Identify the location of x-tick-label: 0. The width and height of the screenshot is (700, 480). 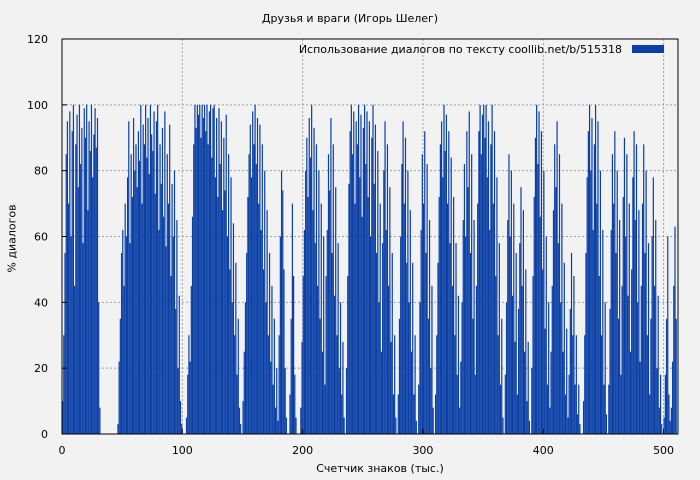
(62, 450).